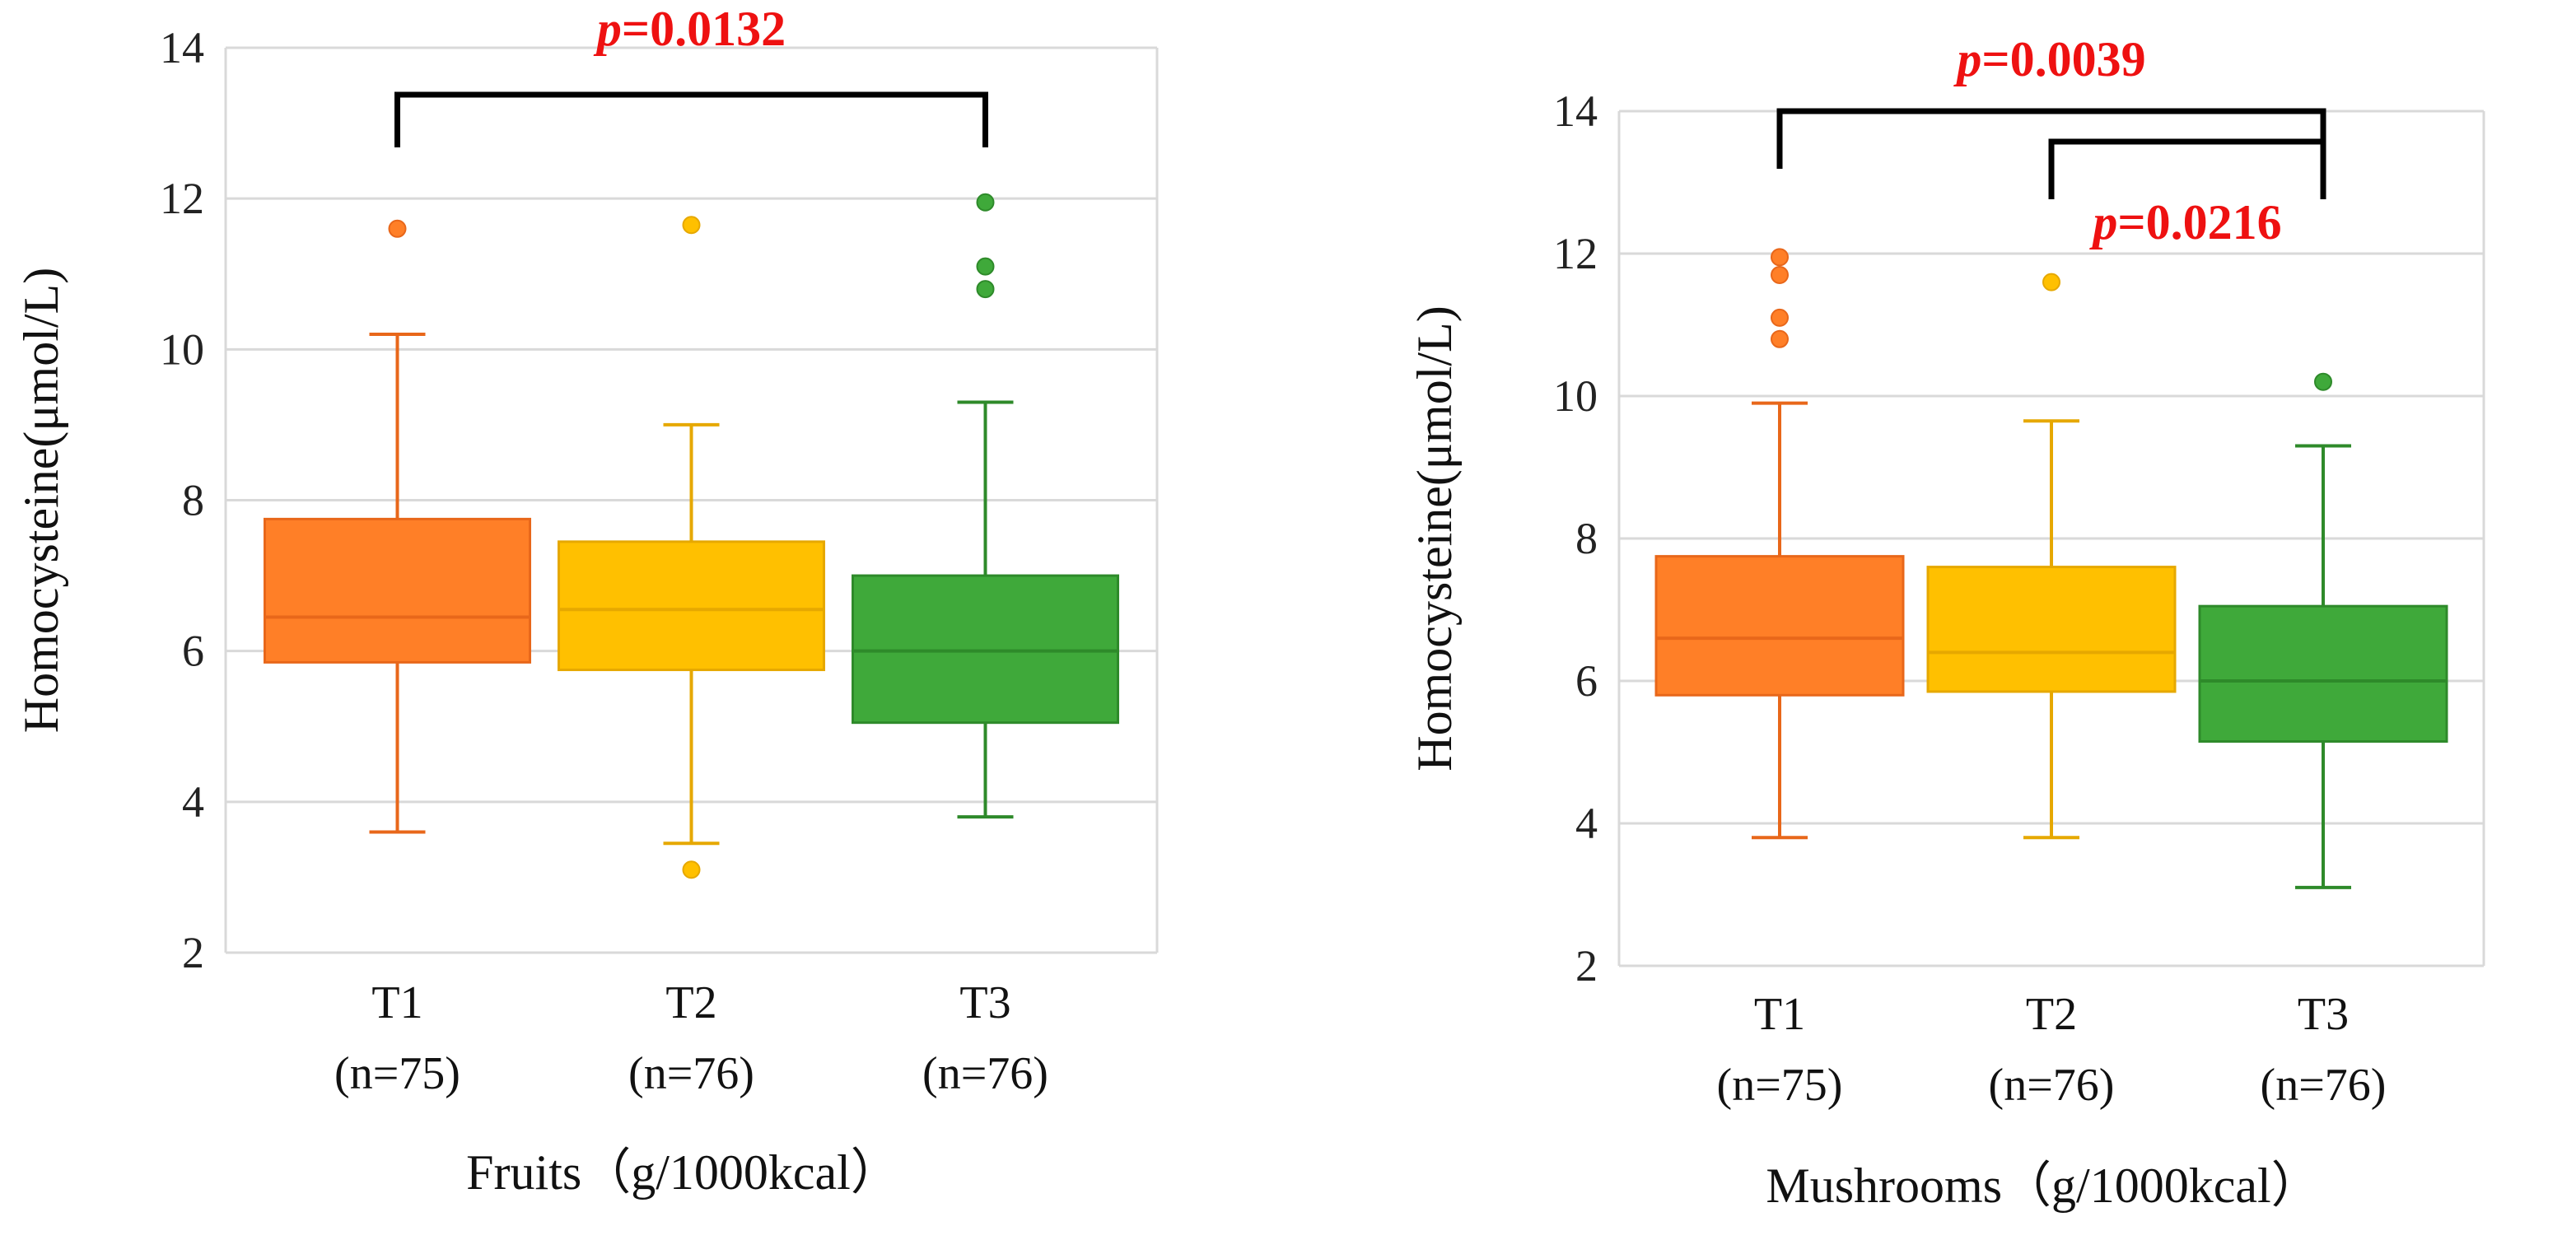  I want to click on x-axis-title: Mushrooms（g/1000kcal）, so click(2043, 1186).